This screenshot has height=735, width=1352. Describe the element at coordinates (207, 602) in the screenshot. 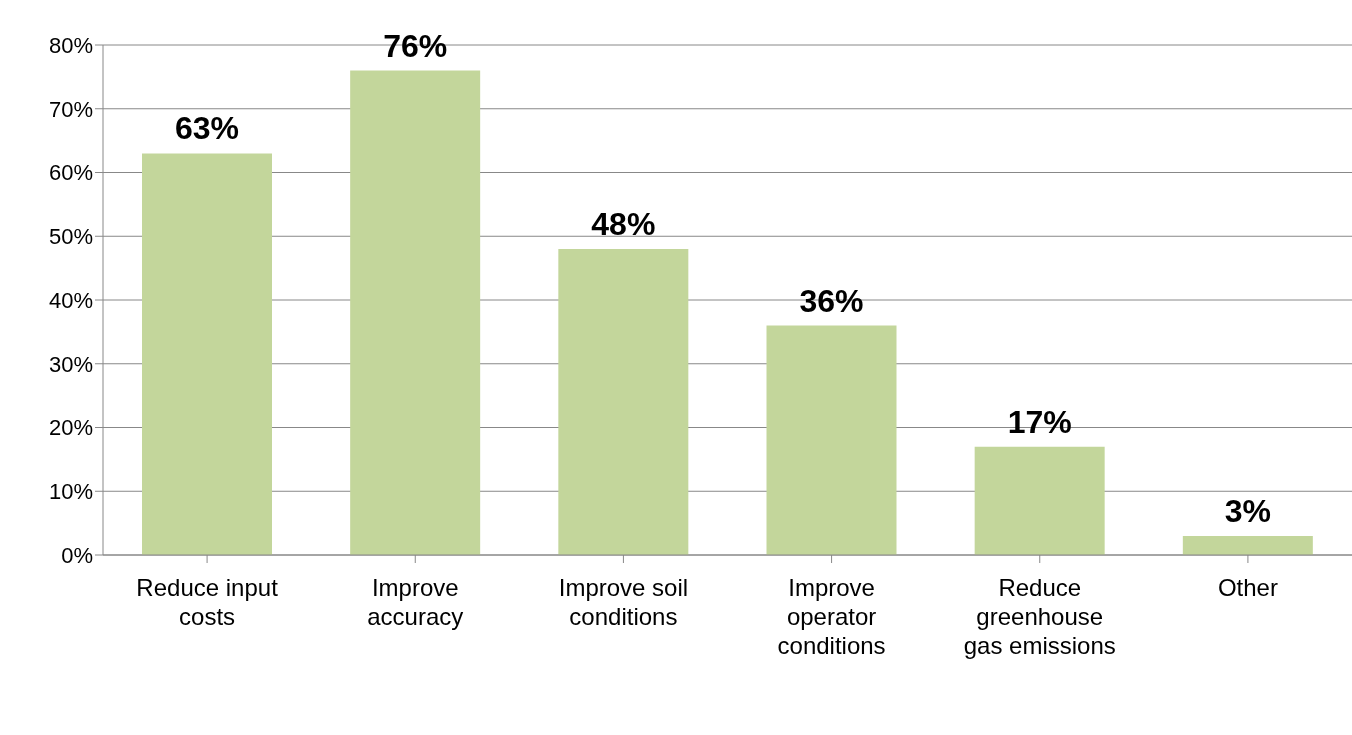

I see `x-tick-label: Reduce input costs` at that location.